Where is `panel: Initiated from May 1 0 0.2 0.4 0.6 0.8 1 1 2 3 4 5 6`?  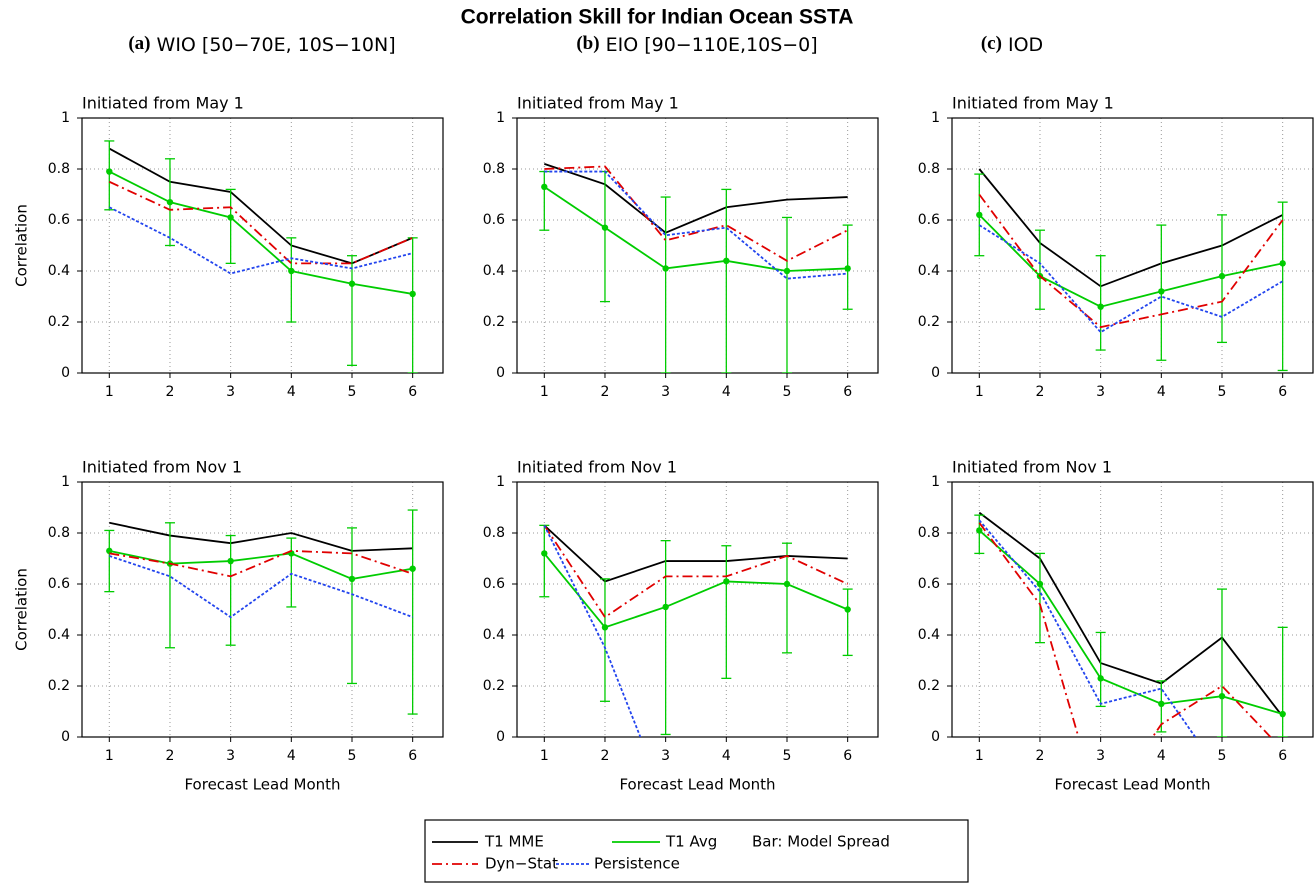
panel: Initiated from May 1 0 0.2 0.4 0.6 0.8 1 1 2 3 4 5 6 is located at coordinates (681, 247).